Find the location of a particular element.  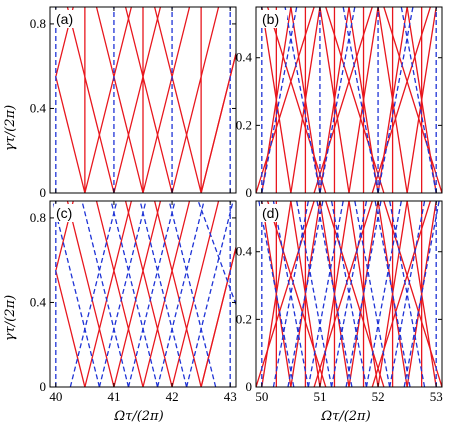

x-tick-label: 52 is located at coordinates (378, 396).